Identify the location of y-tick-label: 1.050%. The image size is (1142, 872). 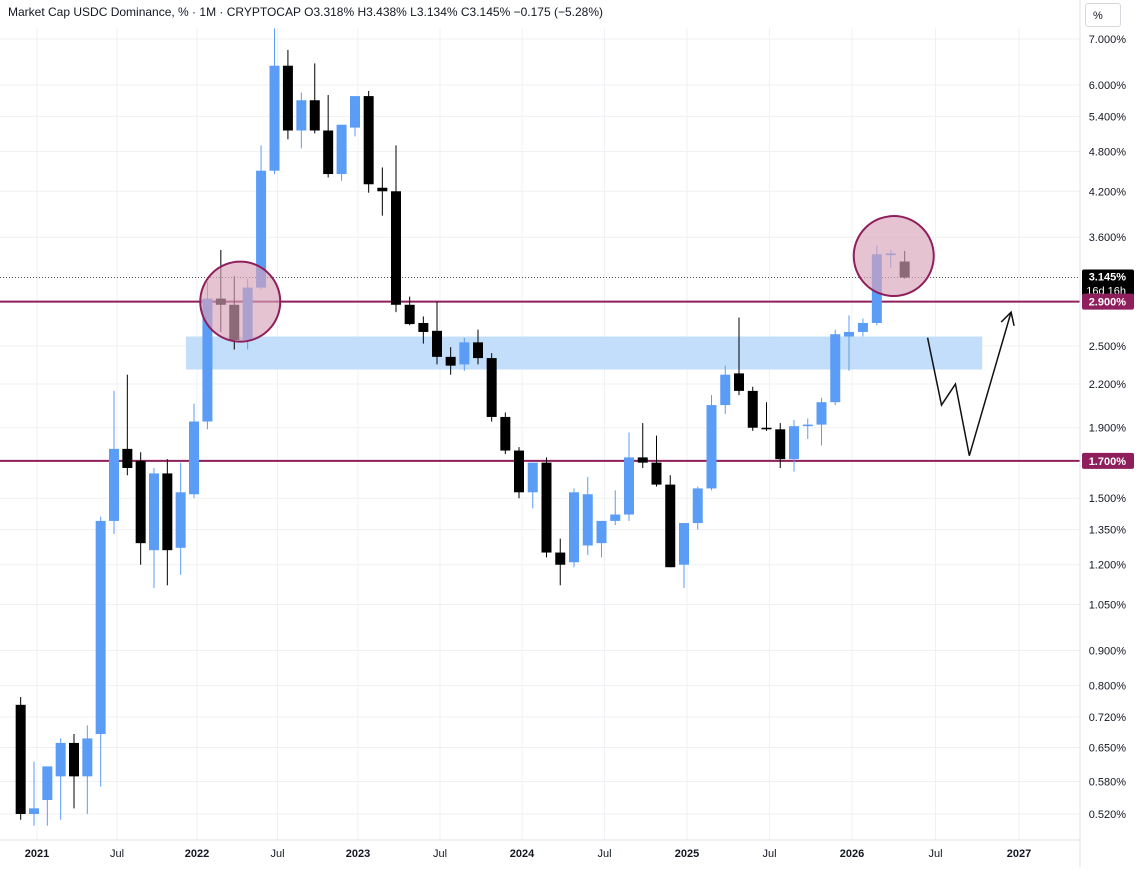
(1108, 606).